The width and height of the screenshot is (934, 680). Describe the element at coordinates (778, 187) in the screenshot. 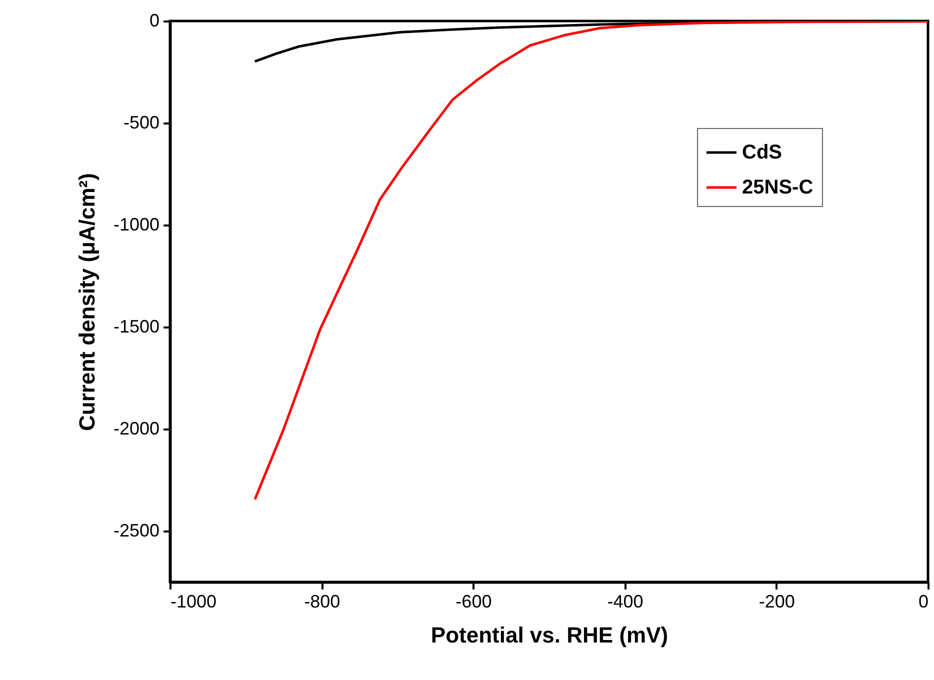

I see `legend-label: 25NS-C` at that location.